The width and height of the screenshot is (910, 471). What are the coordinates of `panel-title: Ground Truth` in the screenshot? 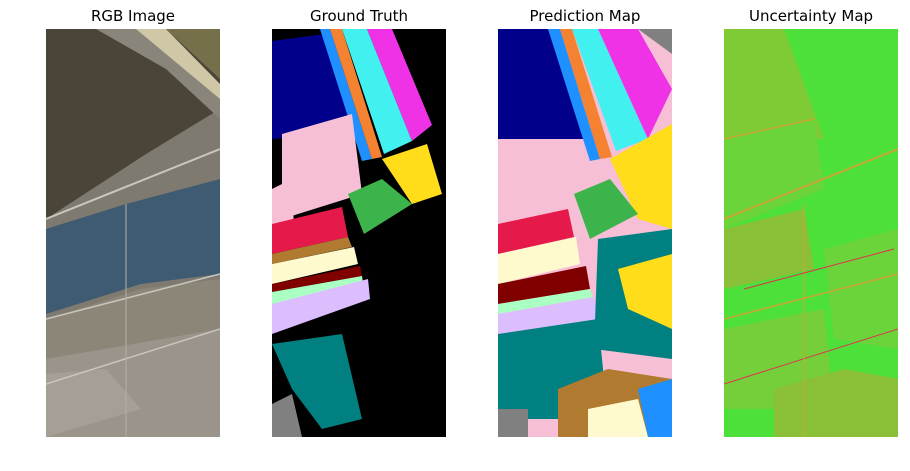 It's located at (359, 16).